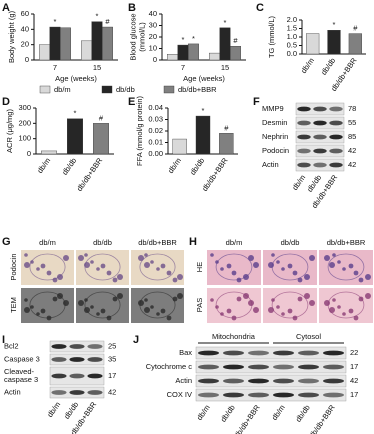  I want to click on y-tick-label: 300, so click(24, 107).